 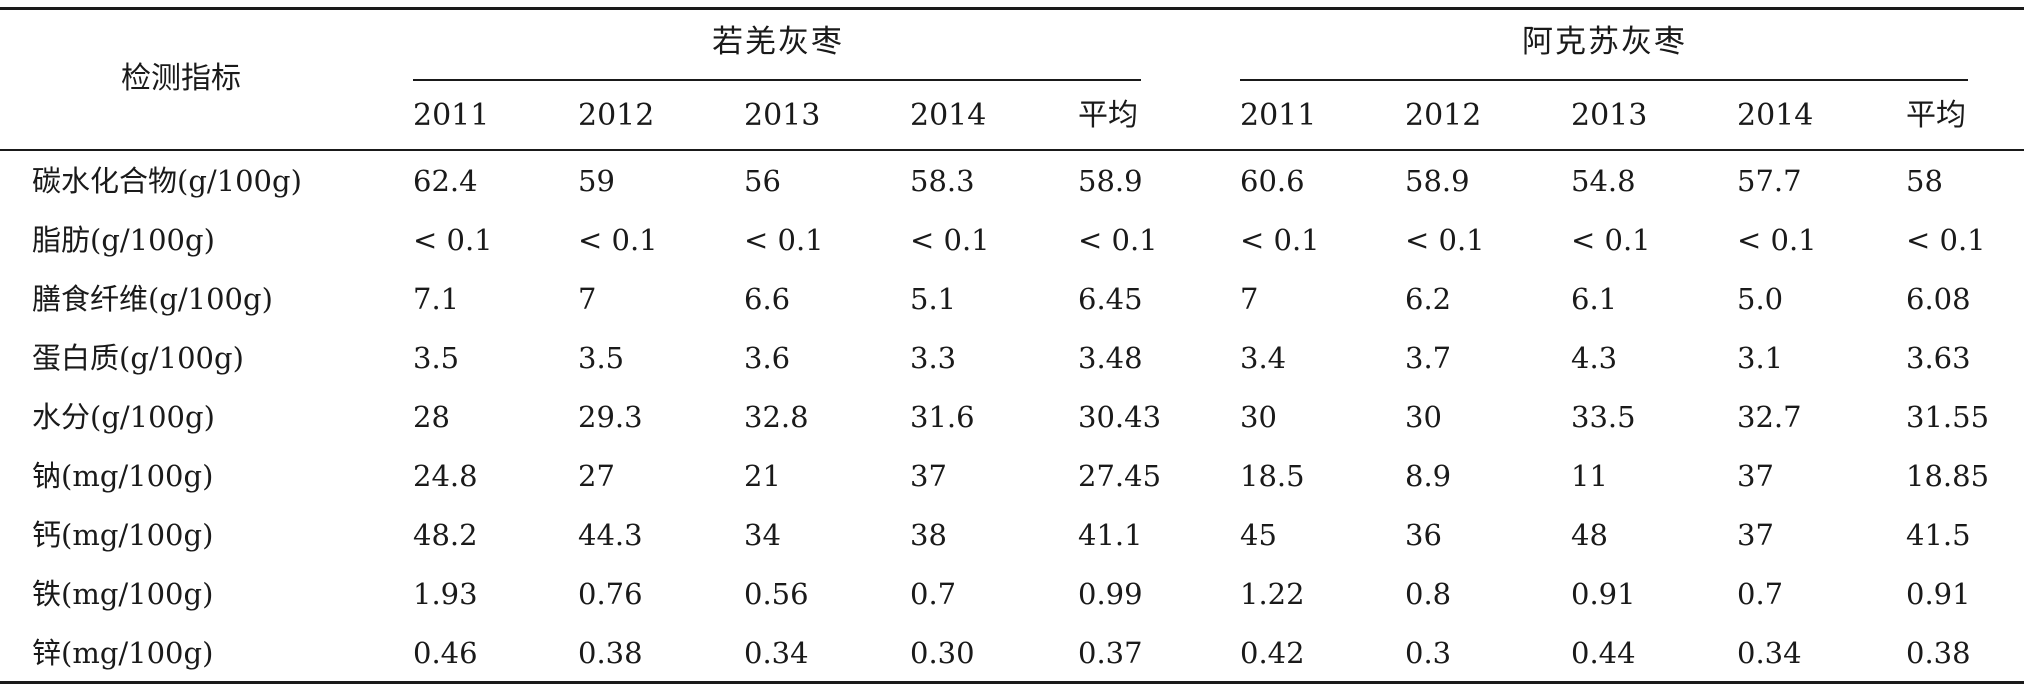 What do you see at coordinates (1258, 535) in the screenshot?
I see `table-cell: 45` at bounding box center [1258, 535].